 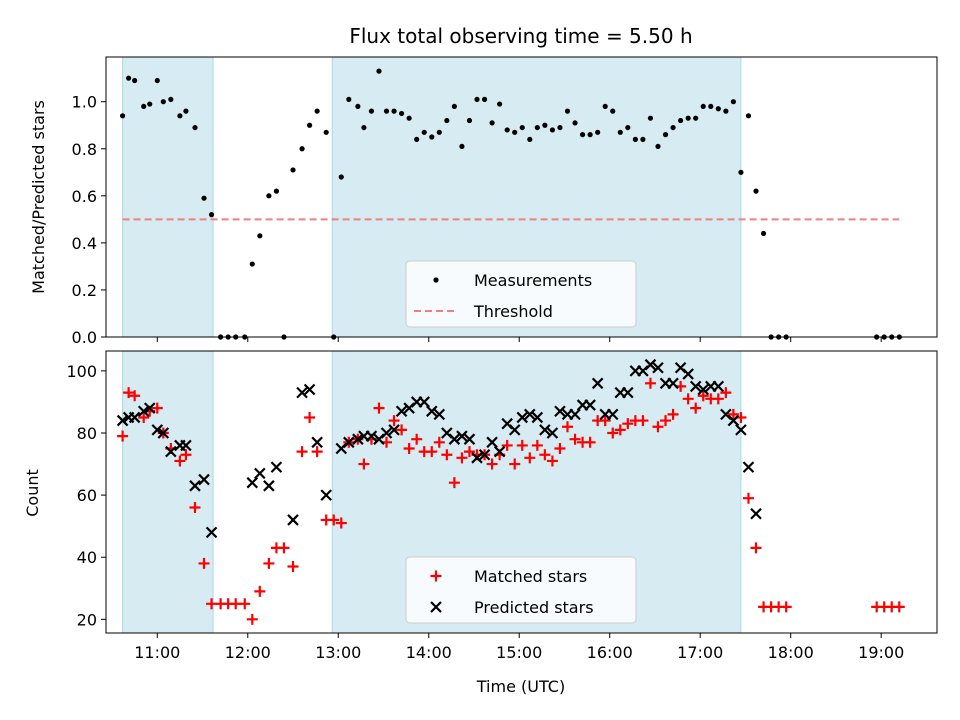 What do you see at coordinates (881, 652) in the screenshot?
I see `x-tick-label: 19:00` at bounding box center [881, 652].